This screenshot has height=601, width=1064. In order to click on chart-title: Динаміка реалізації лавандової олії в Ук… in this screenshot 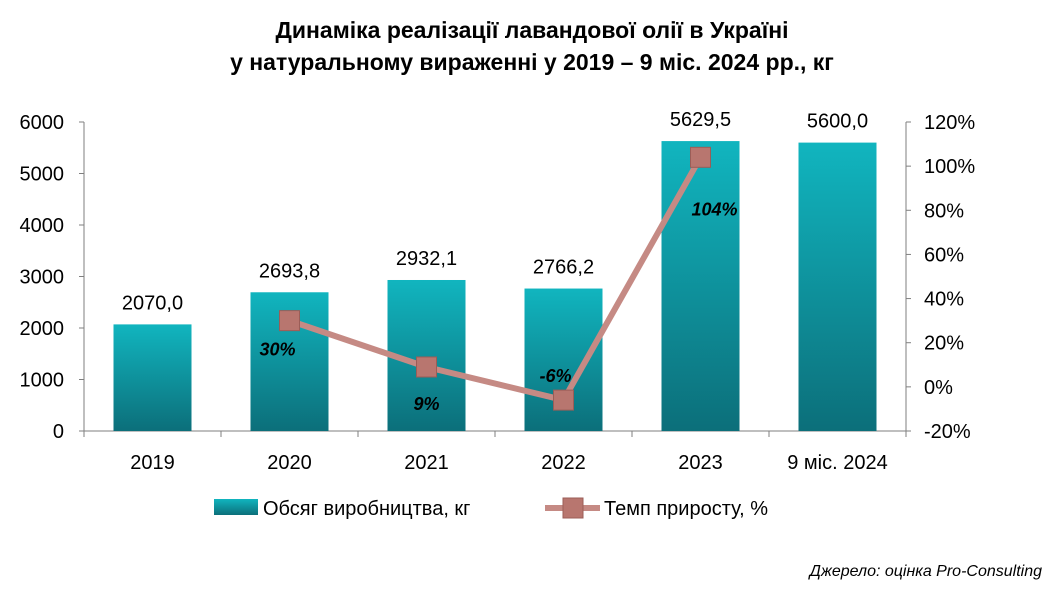, I will do `click(532, 46)`.